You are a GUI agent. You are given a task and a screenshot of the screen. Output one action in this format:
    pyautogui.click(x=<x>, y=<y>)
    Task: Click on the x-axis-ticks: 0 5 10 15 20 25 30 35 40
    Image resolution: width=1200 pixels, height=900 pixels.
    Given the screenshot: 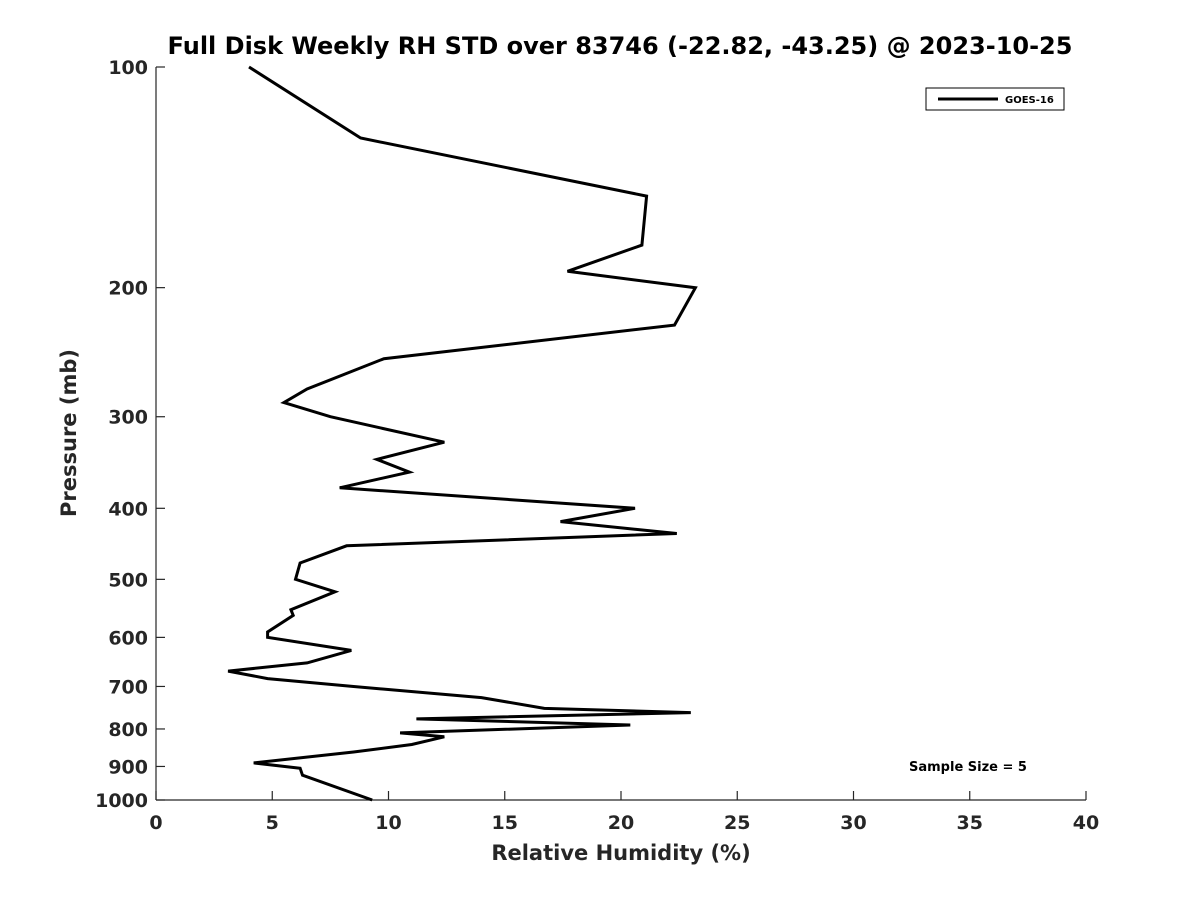 What is the action you would take?
    pyautogui.click(x=624, y=812)
    